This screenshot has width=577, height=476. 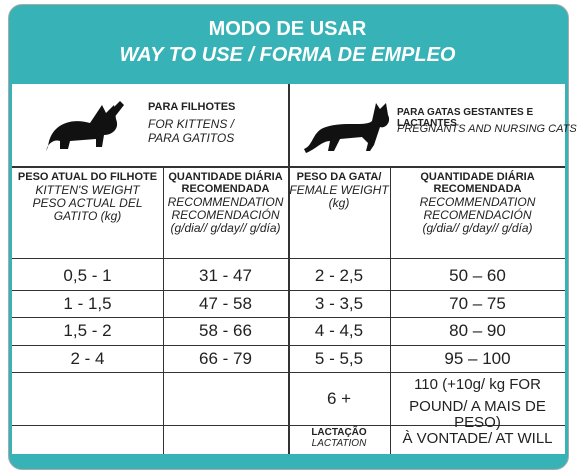 What do you see at coordinates (339, 303) in the screenshot?
I see `cell: 3 - 3,5` at bounding box center [339, 303].